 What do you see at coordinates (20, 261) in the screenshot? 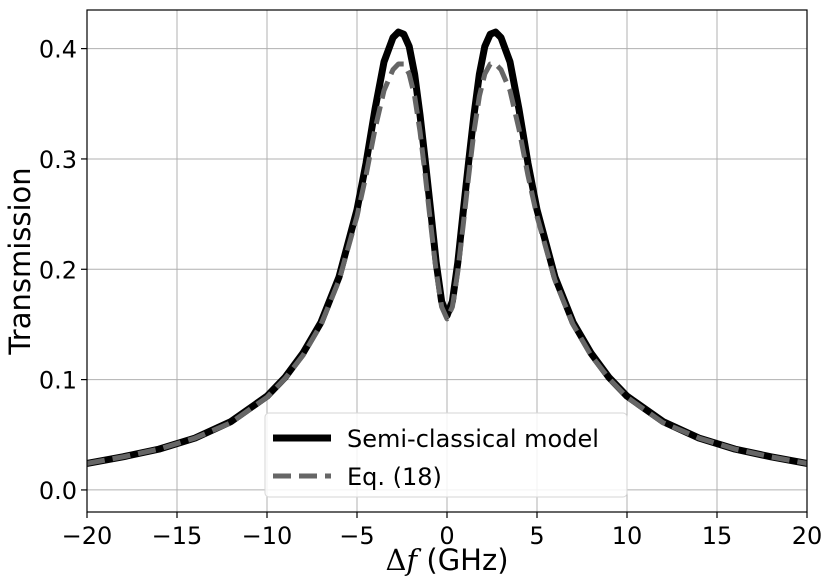
I see `y-axis-label: Transmission` at bounding box center [20, 261].